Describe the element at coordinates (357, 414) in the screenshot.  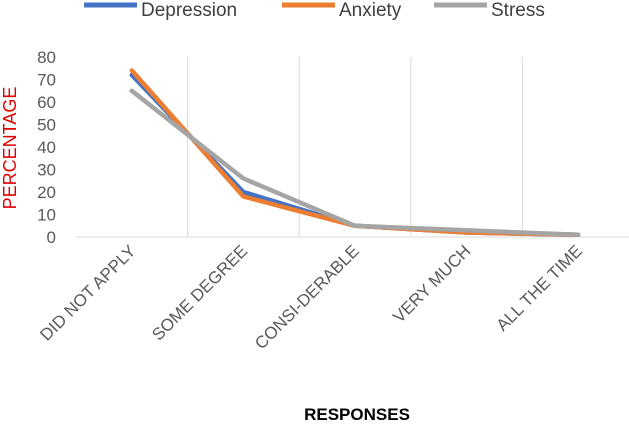
I see `x-axis-title: RESPONSES` at that location.